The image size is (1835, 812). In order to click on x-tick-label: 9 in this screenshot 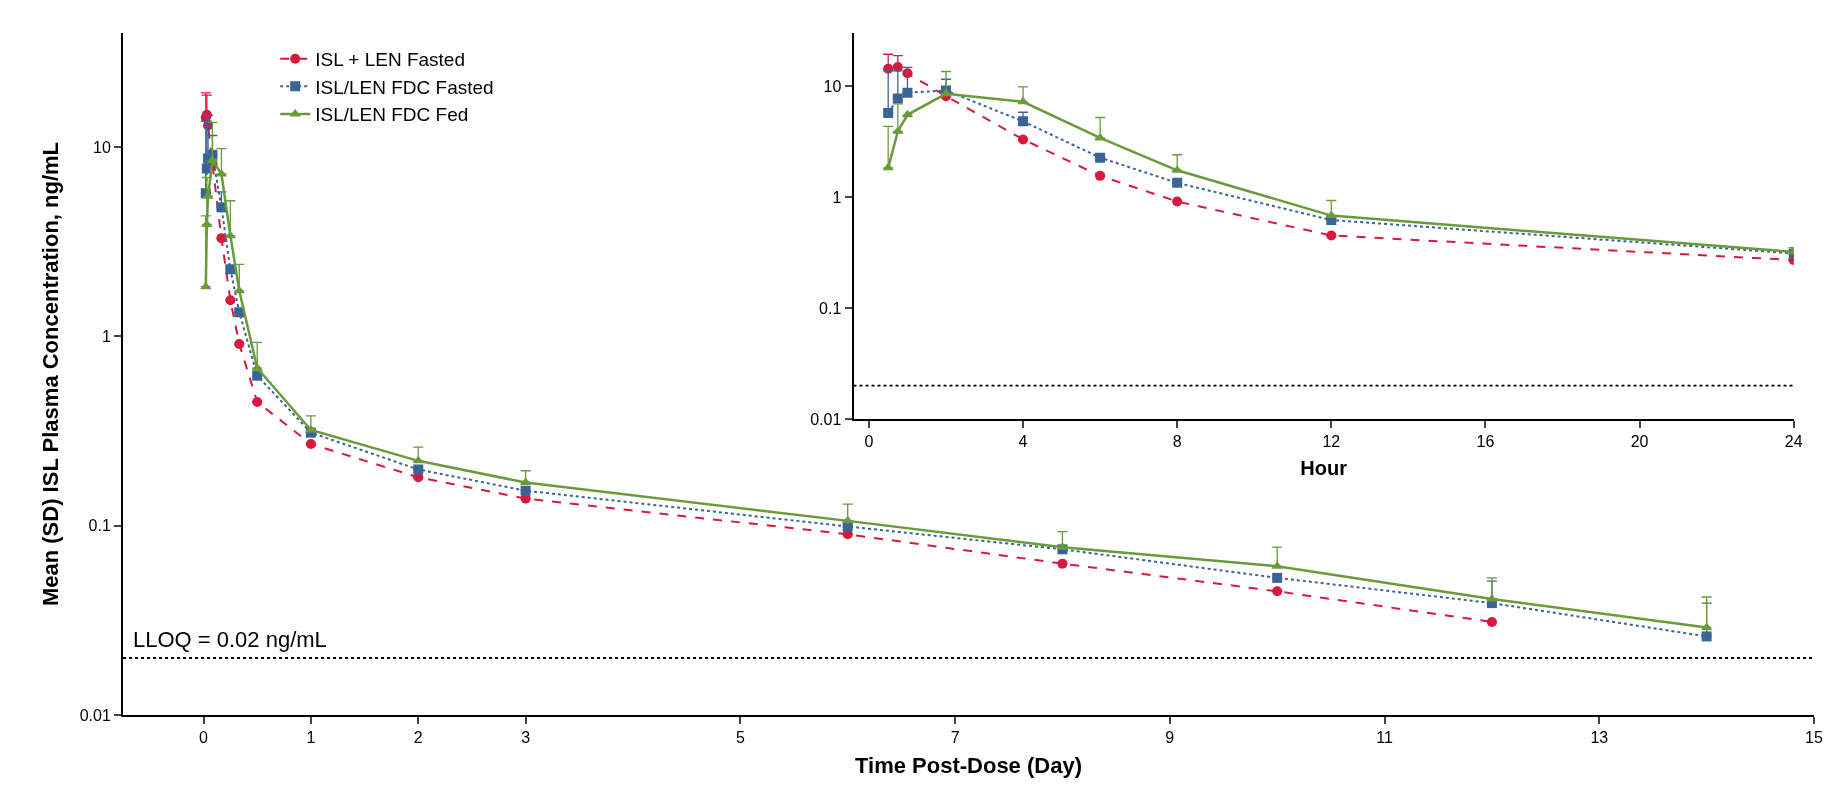, I will do `click(1170, 738)`.